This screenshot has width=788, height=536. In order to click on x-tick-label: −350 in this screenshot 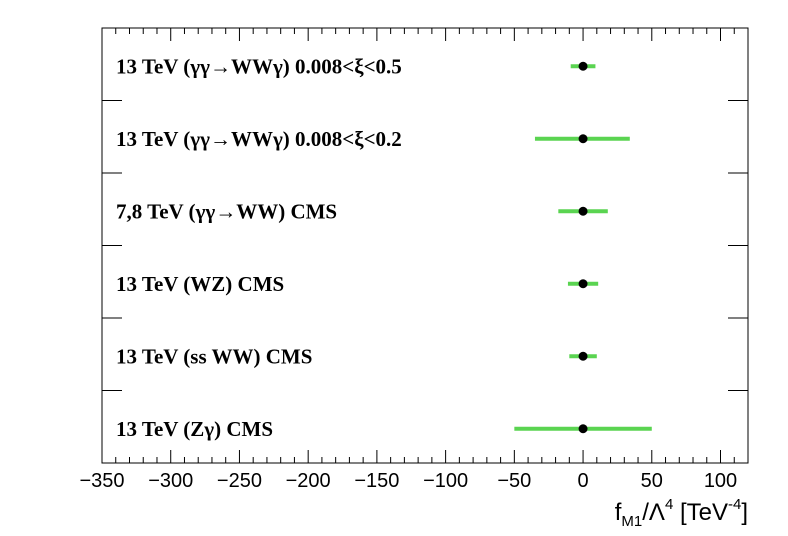, I will do `click(101, 481)`.